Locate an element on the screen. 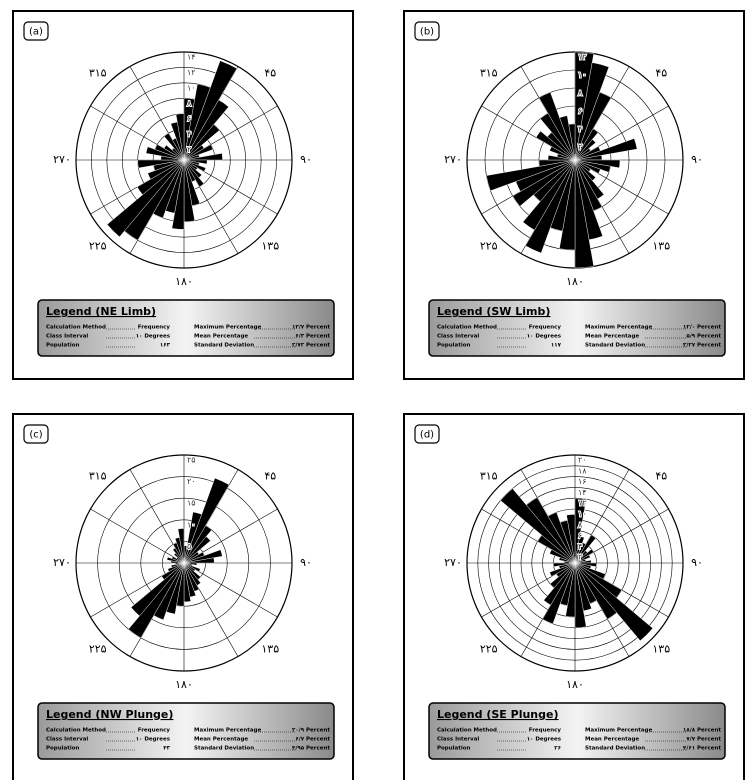 This screenshot has width=751, height=780. legend-value: ۱۳/۷ Percent is located at coordinates (311, 328).